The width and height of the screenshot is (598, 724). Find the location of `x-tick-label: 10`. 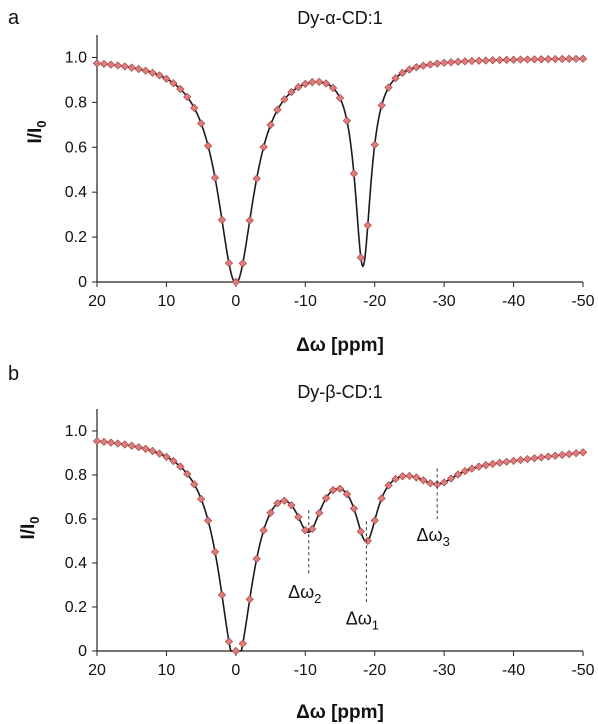

x-tick-label: 10 is located at coordinates (167, 301).